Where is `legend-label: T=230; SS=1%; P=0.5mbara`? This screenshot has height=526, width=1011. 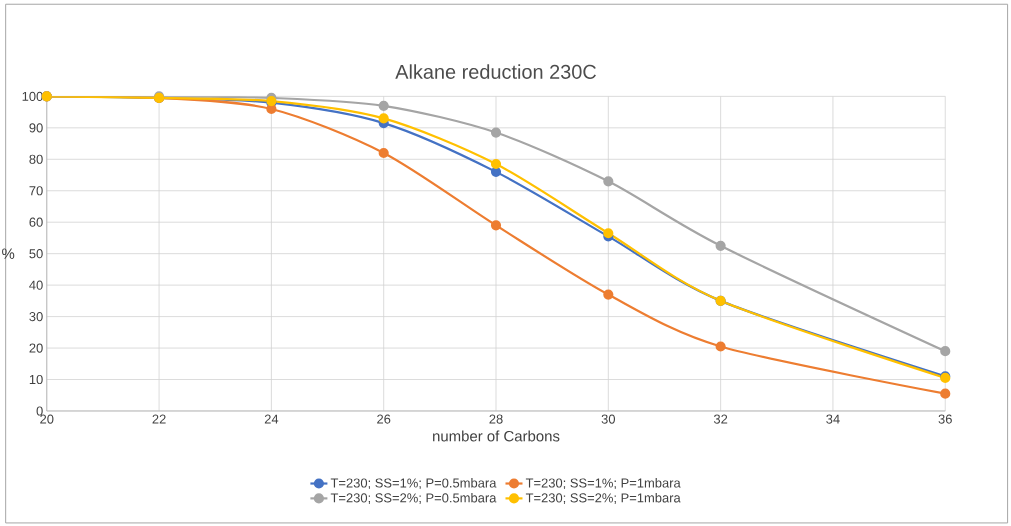
legend-label: T=230; SS=1%; P=0.5mbara is located at coordinates (413, 484).